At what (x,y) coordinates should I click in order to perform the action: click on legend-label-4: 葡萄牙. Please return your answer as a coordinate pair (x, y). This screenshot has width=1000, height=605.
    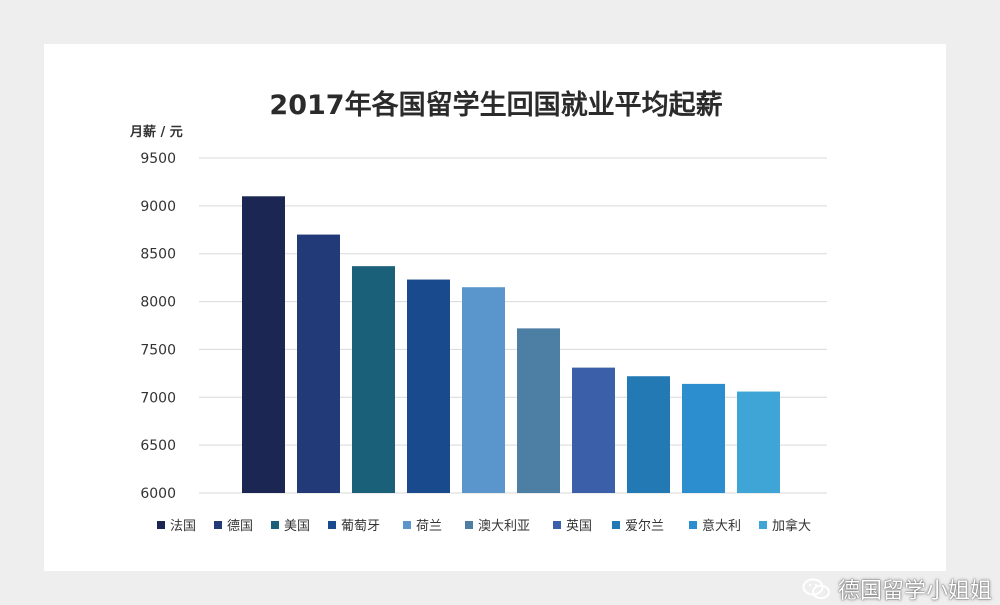
    Looking at the image, I should click on (360, 526).